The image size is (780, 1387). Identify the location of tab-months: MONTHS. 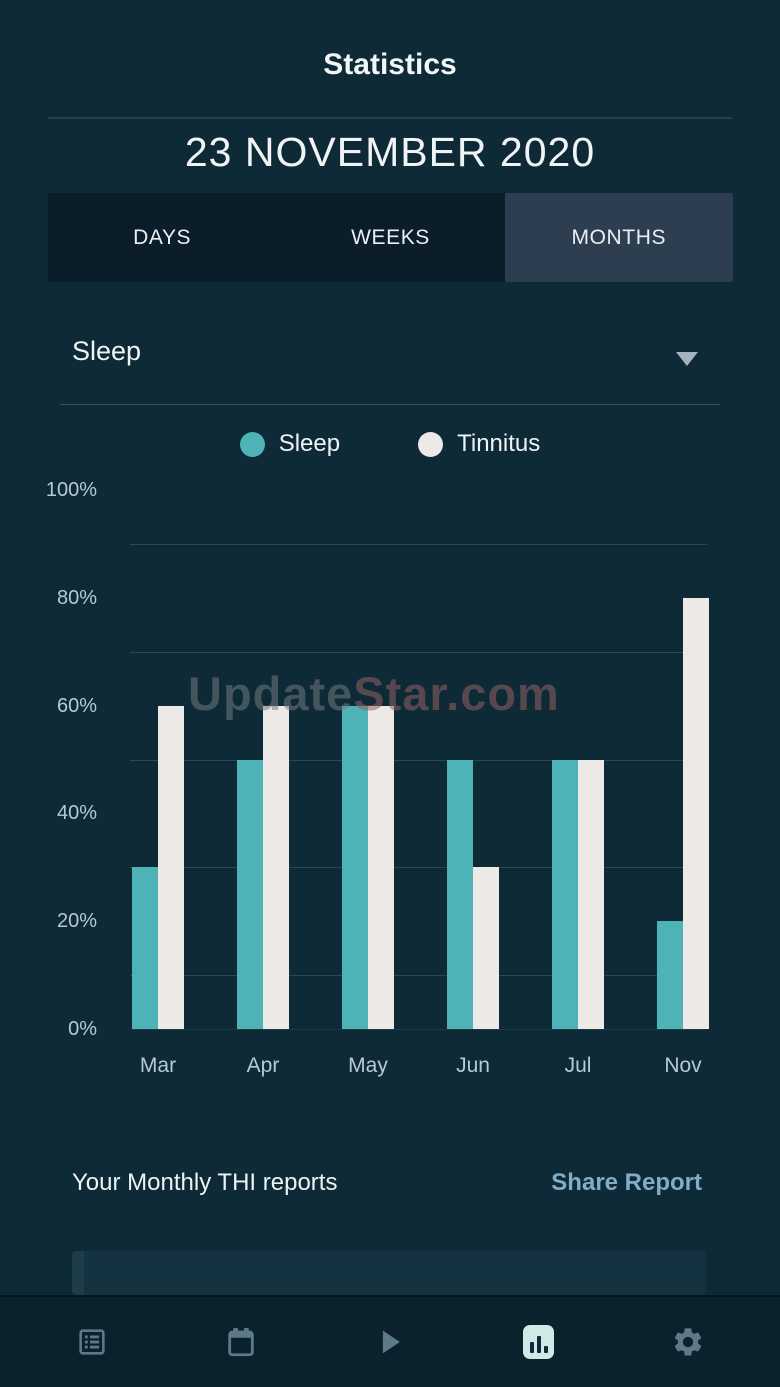
(618, 237).